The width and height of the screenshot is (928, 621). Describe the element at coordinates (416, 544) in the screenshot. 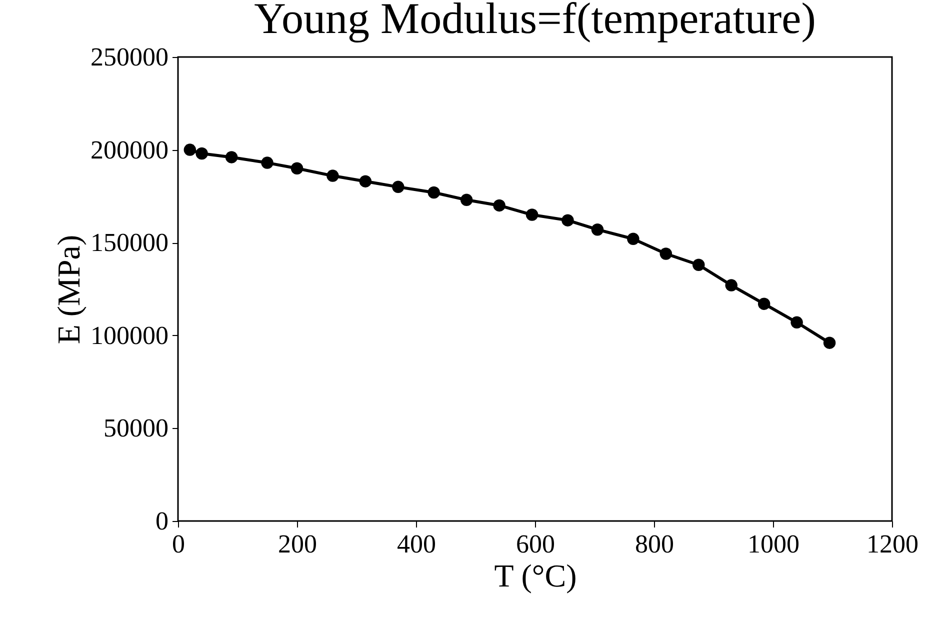

I see `x-tick-label: 400` at that location.